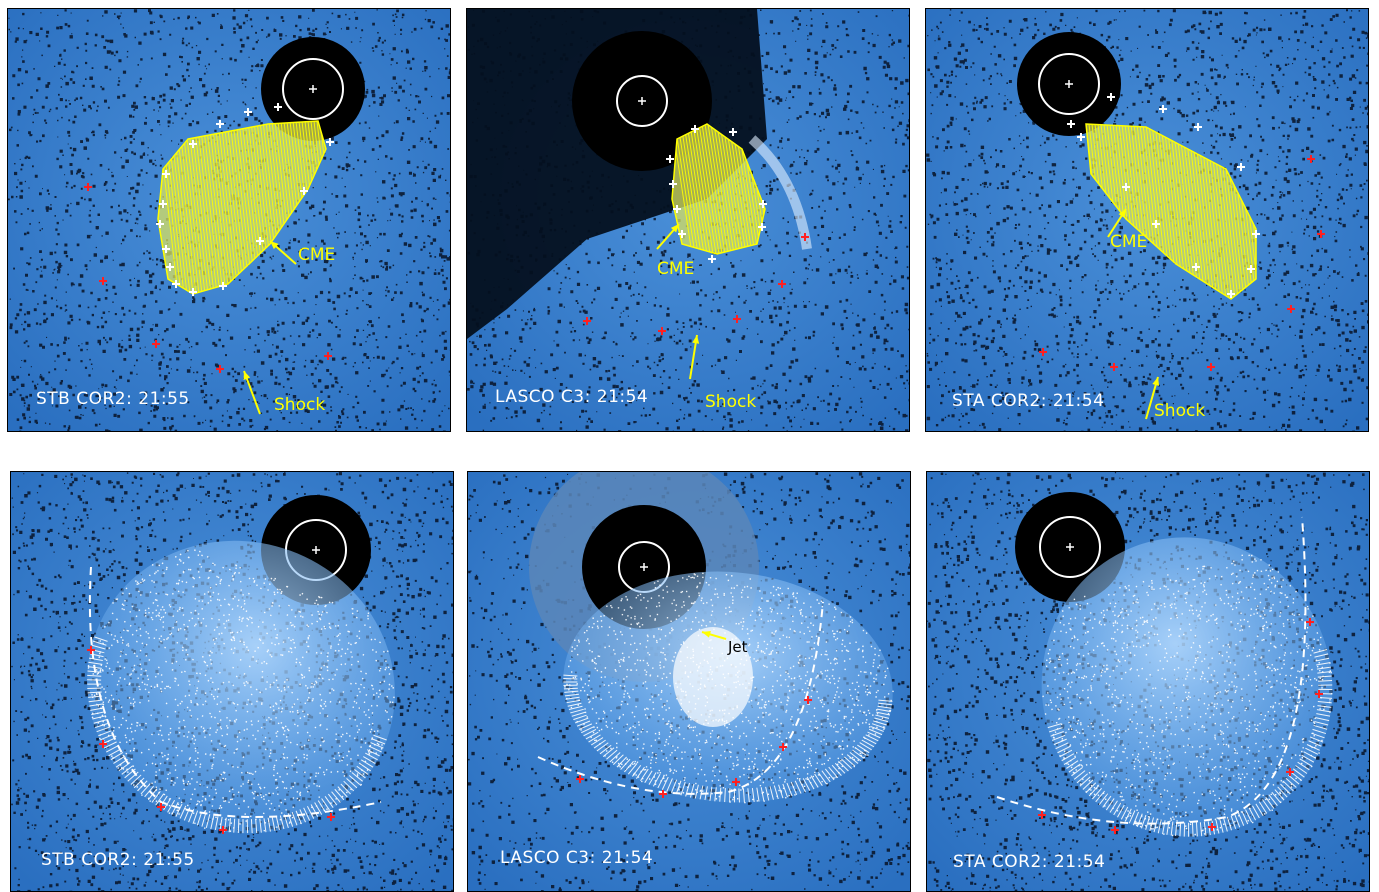 The width and height of the screenshot is (1379, 892). I want to click on shock-mesh-dots, so click(241, 691).